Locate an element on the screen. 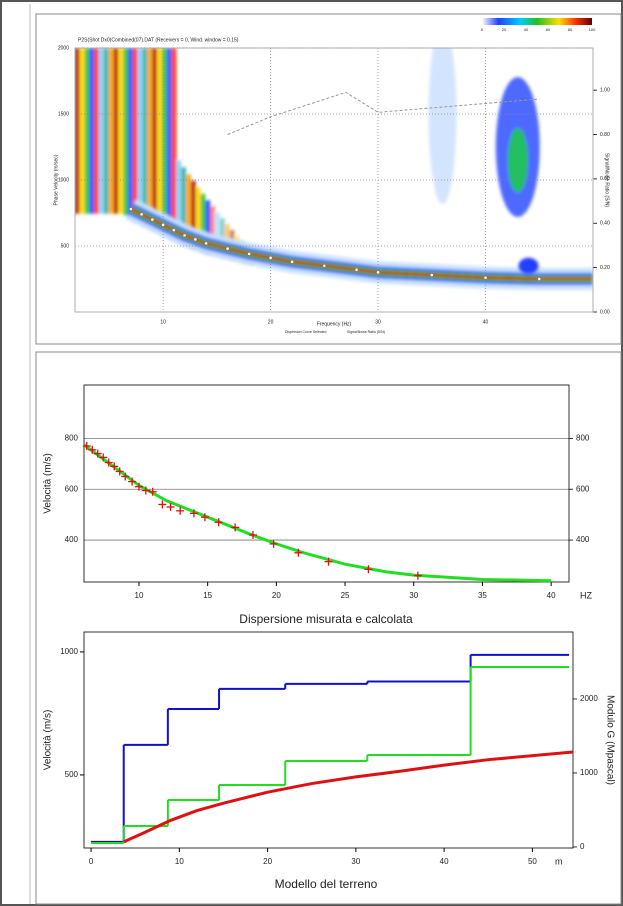  y2-tick-label: 2000 is located at coordinates (589, 698).